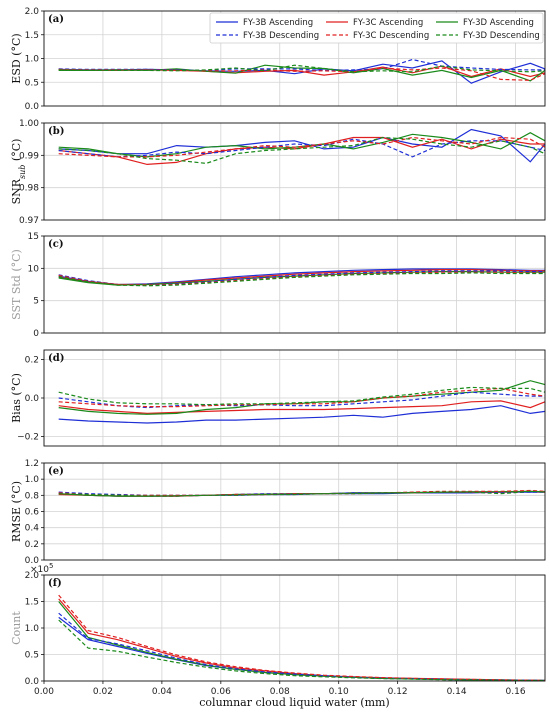  I want to click on x-tick-label: 0.10, so click(339, 692).